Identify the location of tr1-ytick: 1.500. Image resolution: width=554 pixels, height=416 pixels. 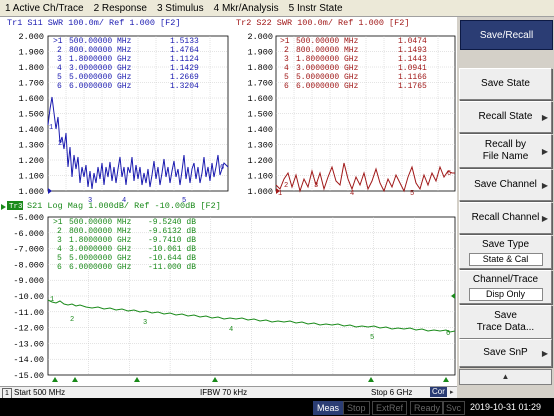
(31, 115).